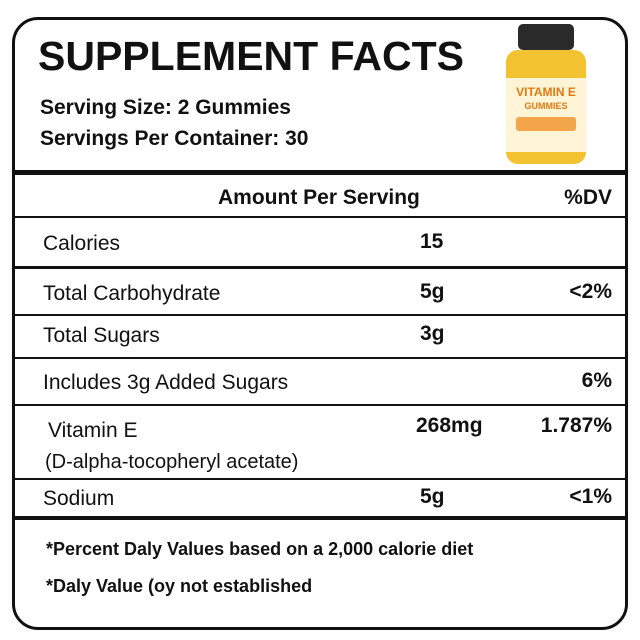 The width and height of the screenshot is (640, 640). I want to click on row-dv: <2%, so click(590, 291).